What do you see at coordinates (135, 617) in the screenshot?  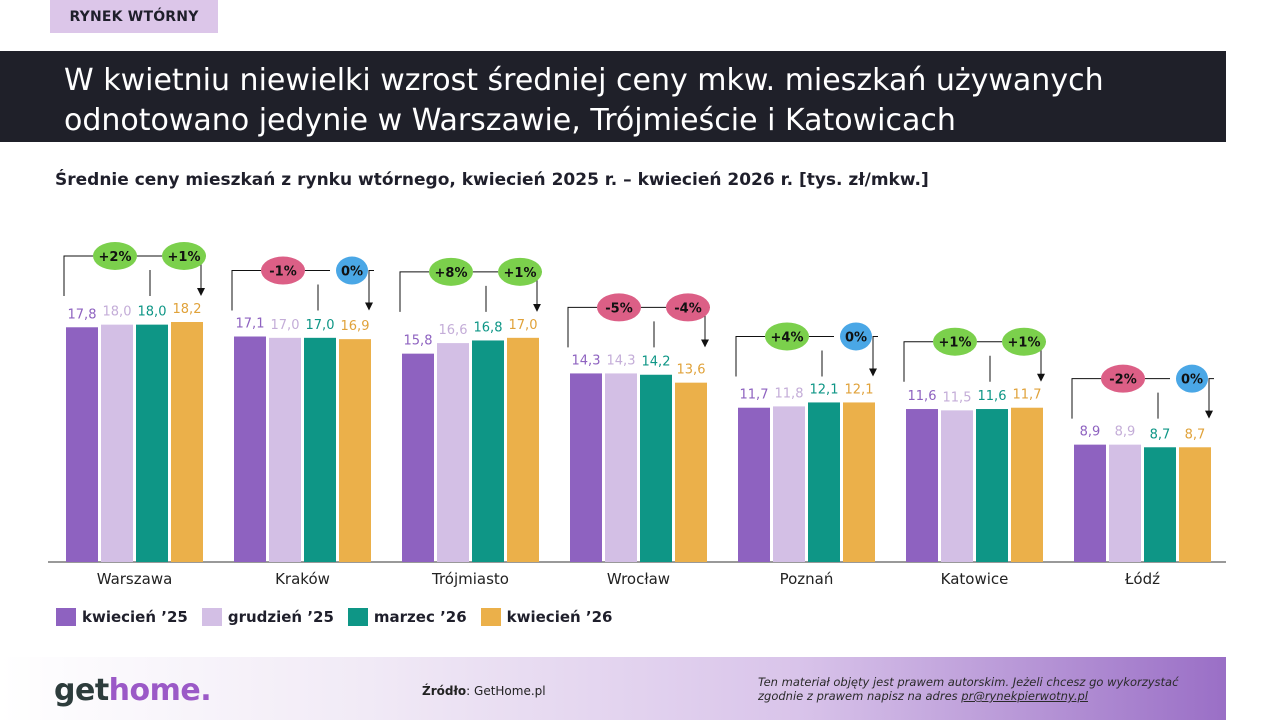 I see `legend-label: kwiecień ’25` at bounding box center [135, 617].